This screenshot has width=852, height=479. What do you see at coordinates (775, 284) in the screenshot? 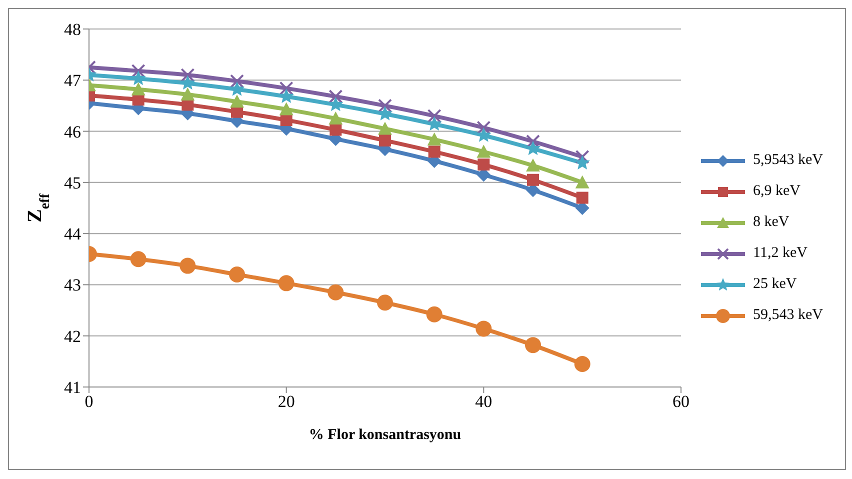
I see `legend-label: 25 keV` at bounding box center [775, 284].